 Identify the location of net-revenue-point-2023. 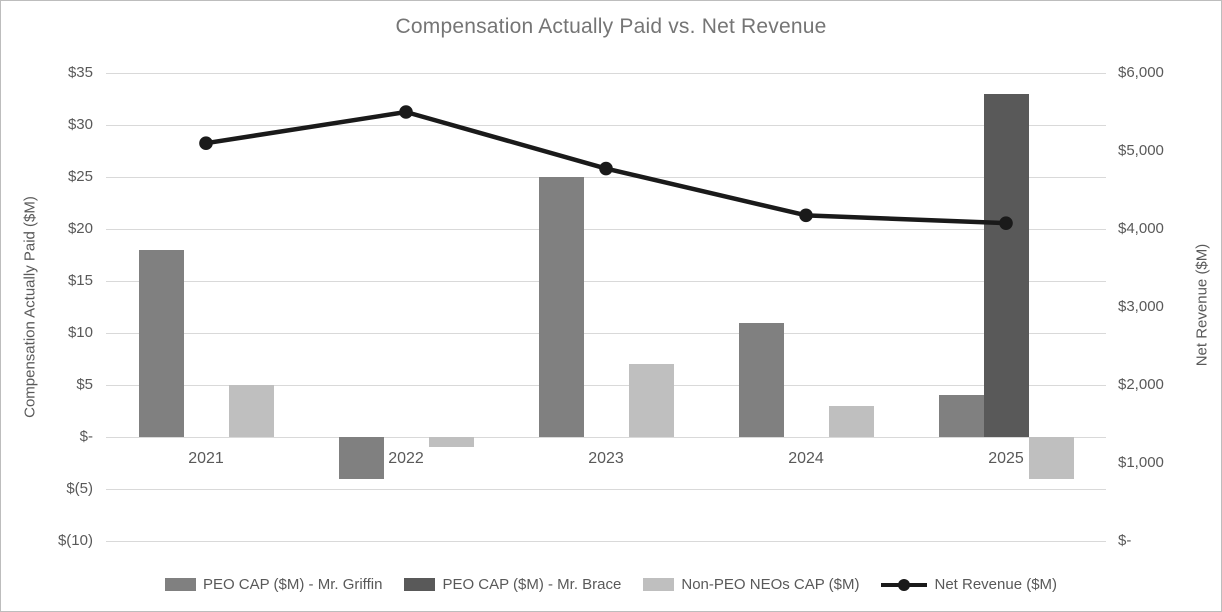
(606, 168).